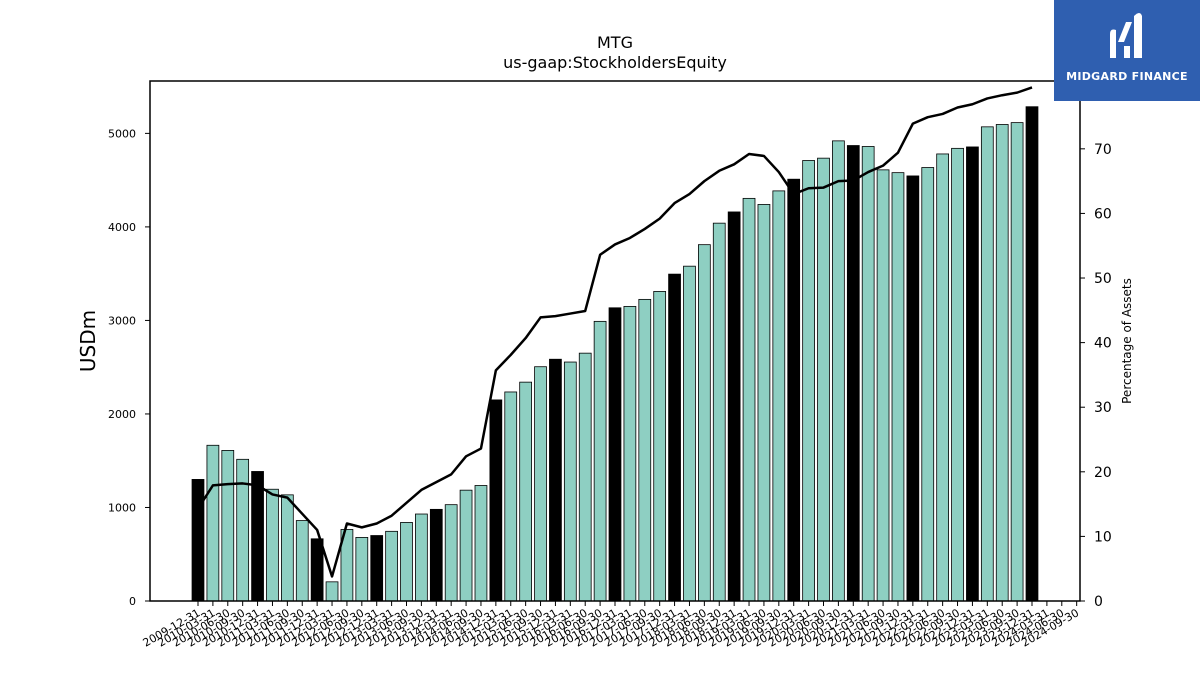  Describe the element at coordinates (1127, 341) in the screenshot. I see `y2-axis-label: Percentage of Assets` at that location.